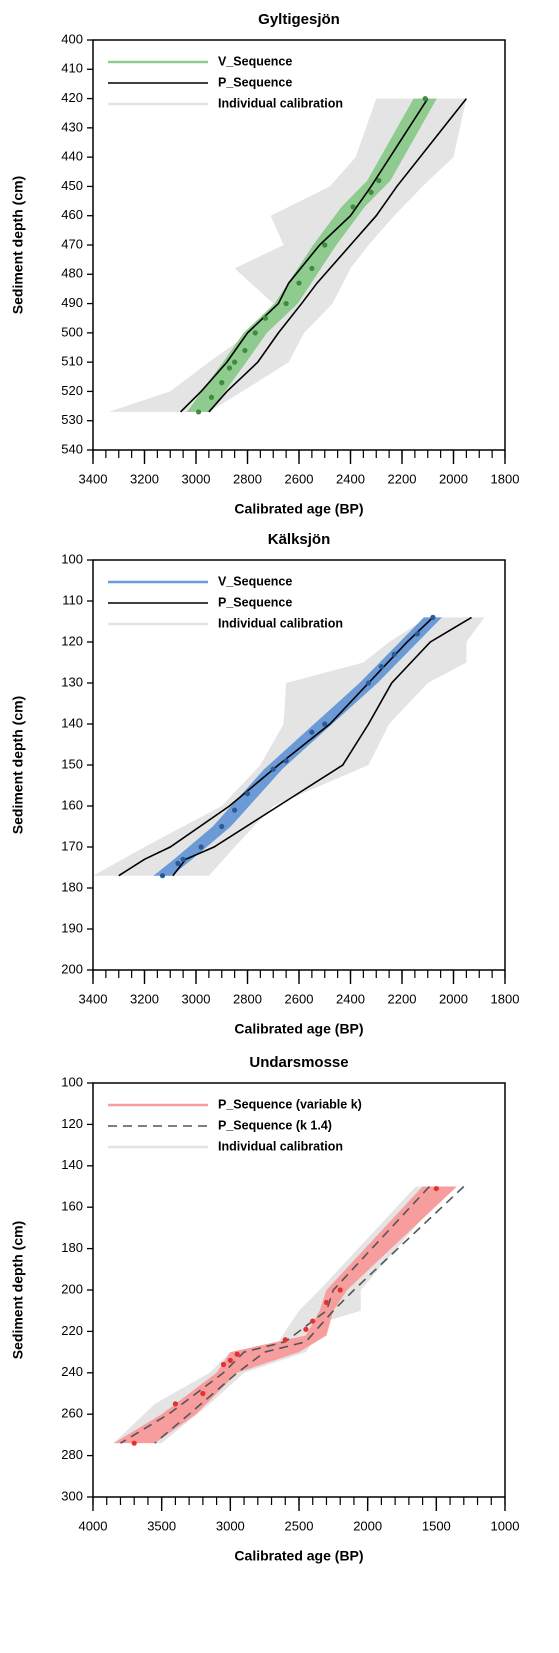 The height and width of the screenshot is (1653, 559). Describe the element at coordinates (72, 273) in the screenshot. I see `y-tick-label: 480` at that location.